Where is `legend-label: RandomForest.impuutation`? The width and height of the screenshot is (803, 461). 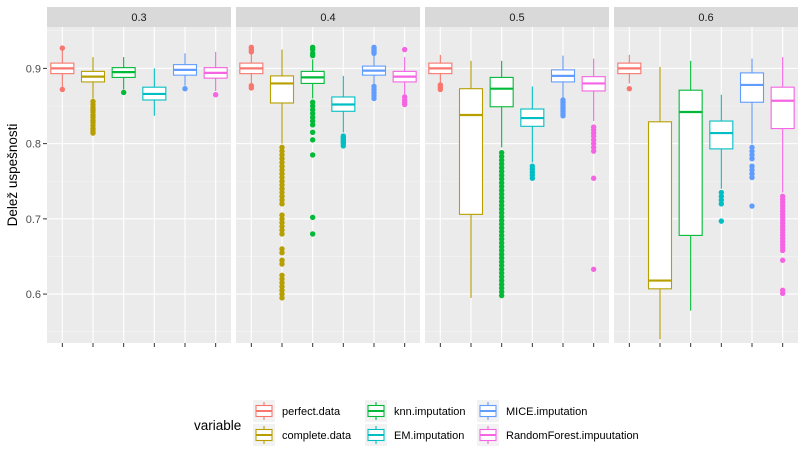
legend-label: RandomForest.impuutation is located at coordinates (572, 436).